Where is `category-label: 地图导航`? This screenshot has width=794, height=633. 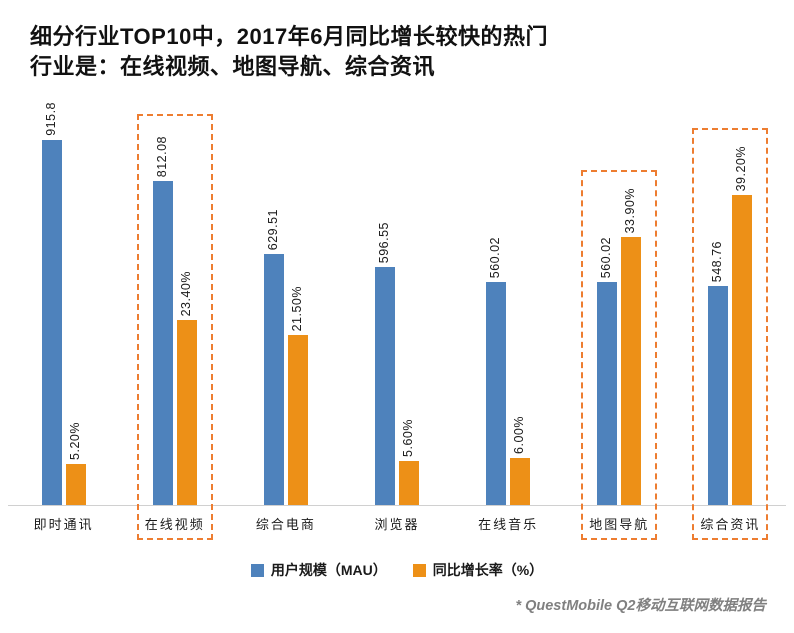 category-label: 地图导航 is located at coordinates (619, 524).